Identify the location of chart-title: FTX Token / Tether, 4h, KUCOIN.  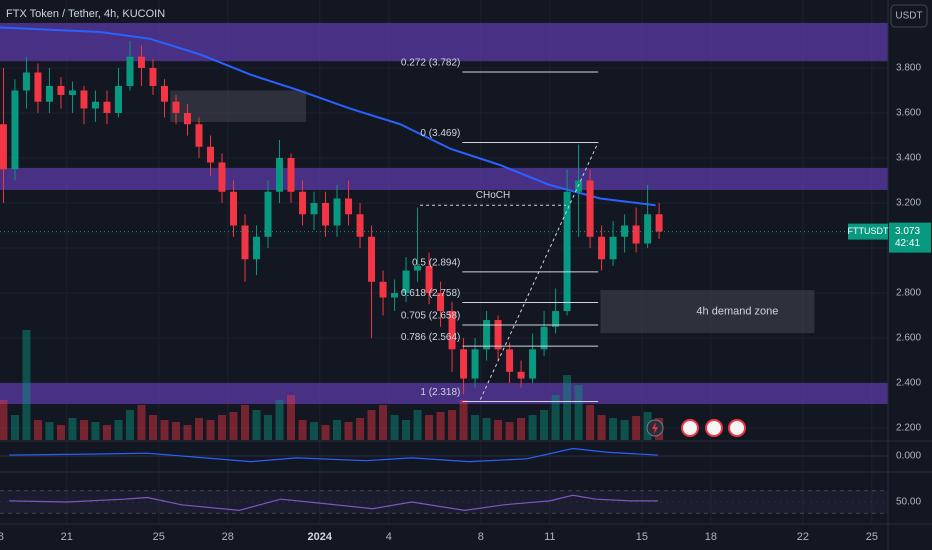
(85, 14).